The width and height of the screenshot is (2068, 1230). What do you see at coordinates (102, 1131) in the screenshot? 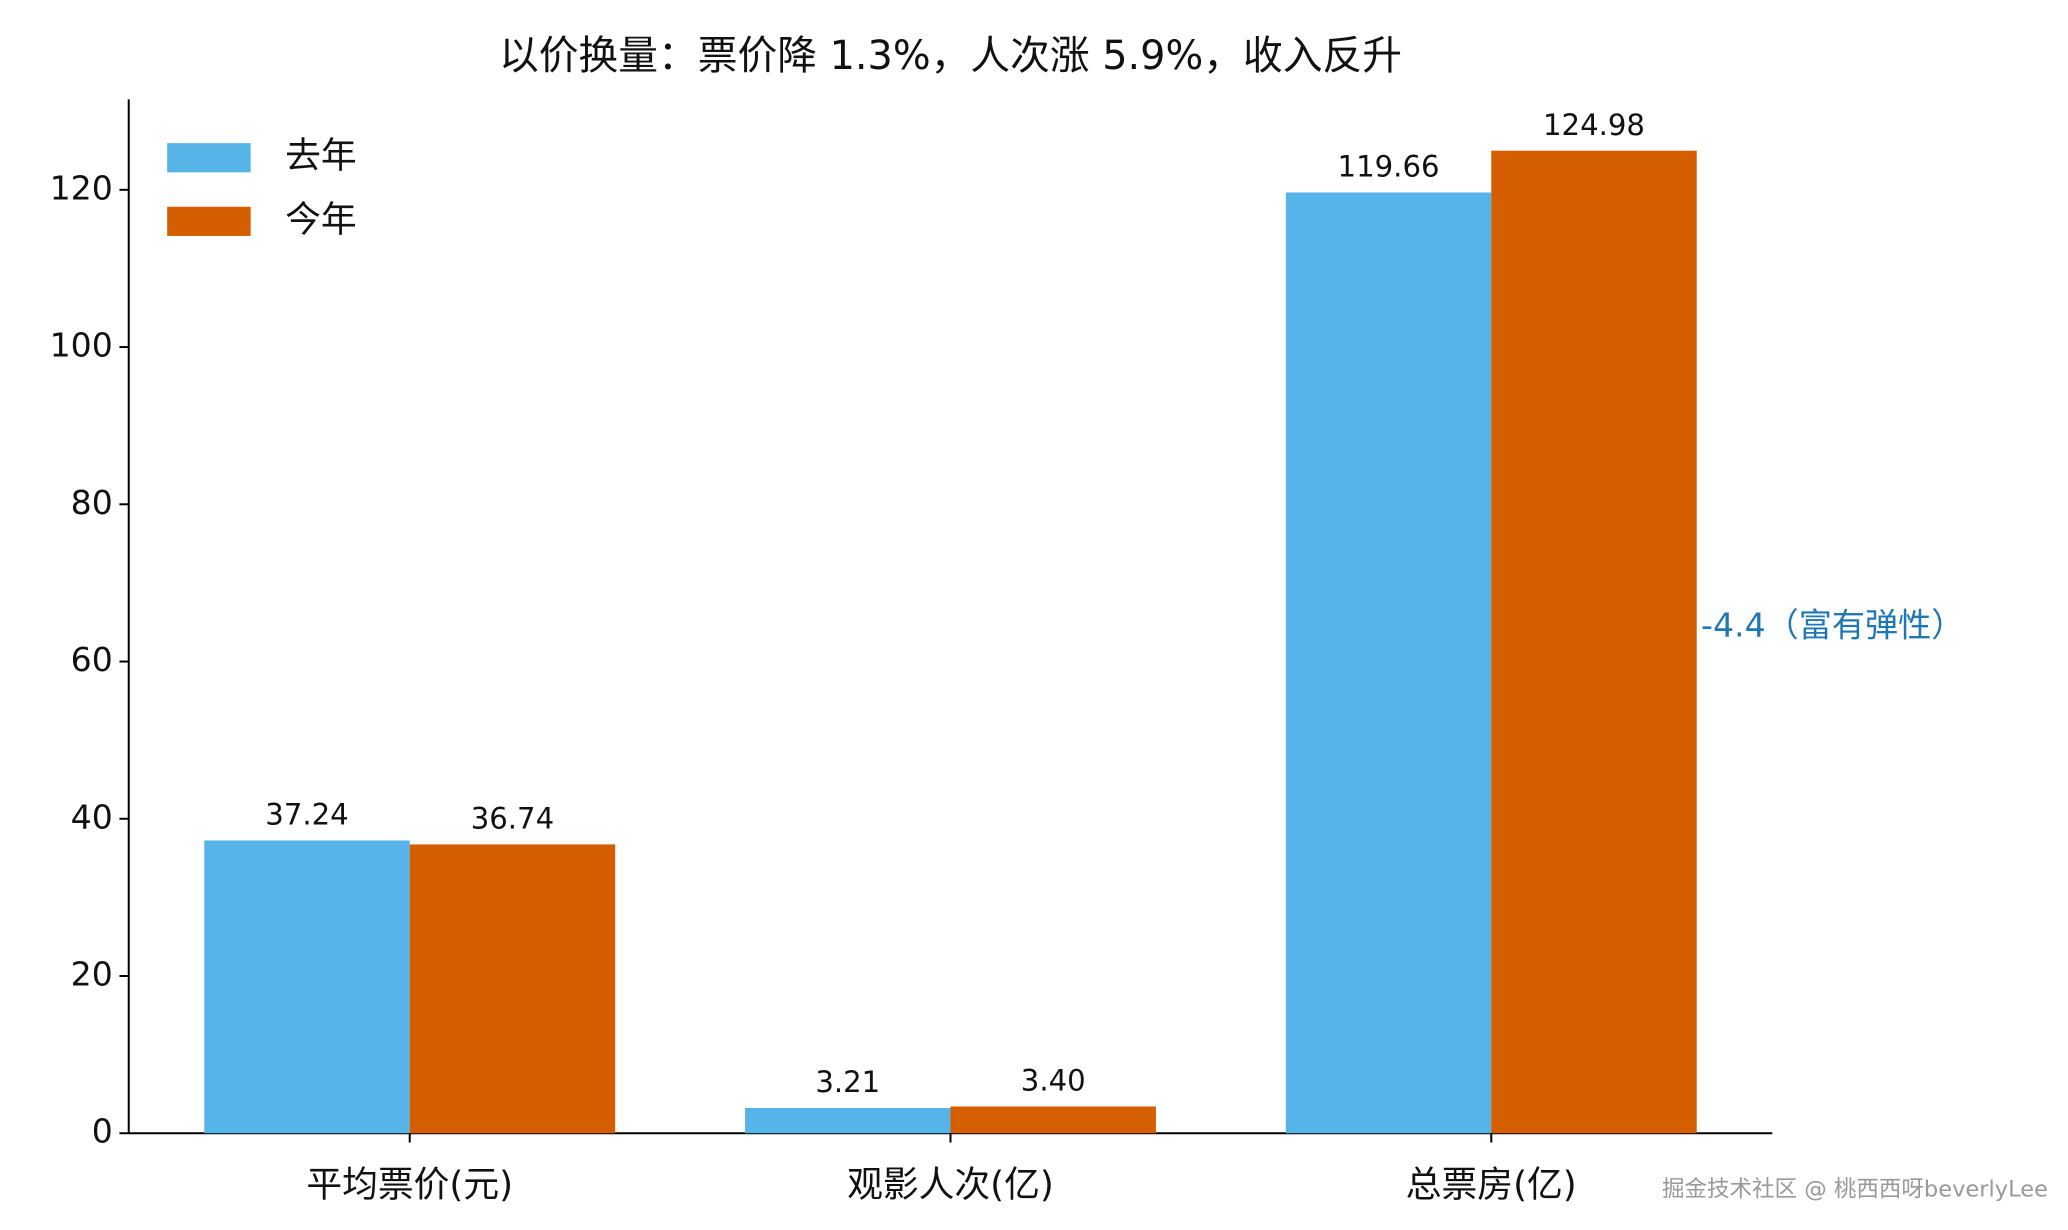
I see `y-tick-label: 0` at bounding box center [102, 1131].